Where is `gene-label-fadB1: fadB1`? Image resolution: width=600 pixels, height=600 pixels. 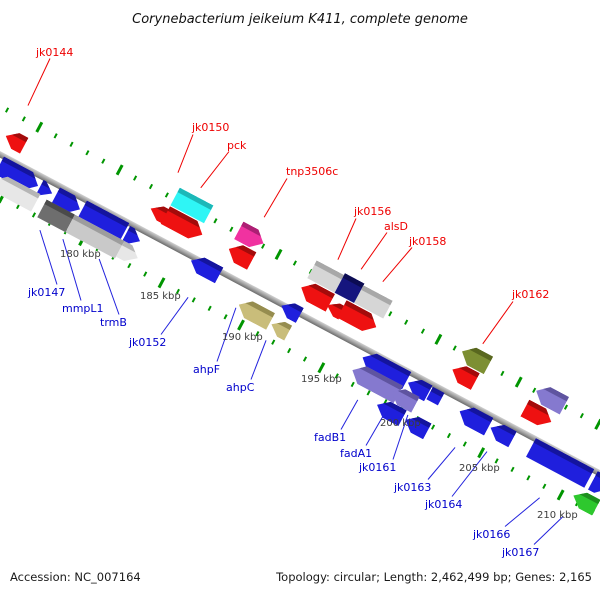
gene-label-fadB1: fadB1 is located at coordinates (330, 437).